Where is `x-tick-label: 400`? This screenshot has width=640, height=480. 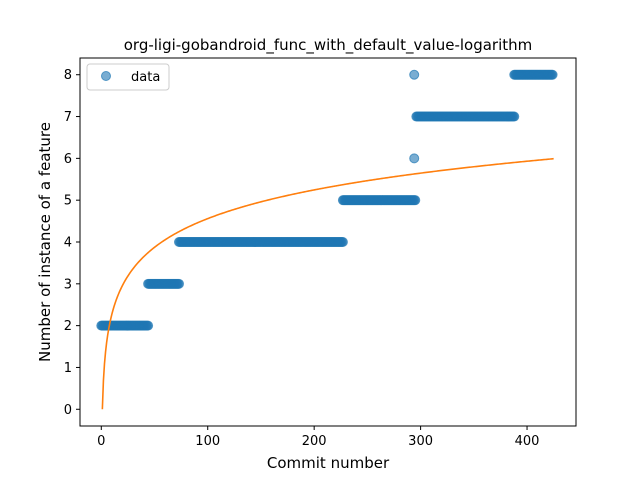 x-tick-label: 400 is located at coordinates (527, 441).